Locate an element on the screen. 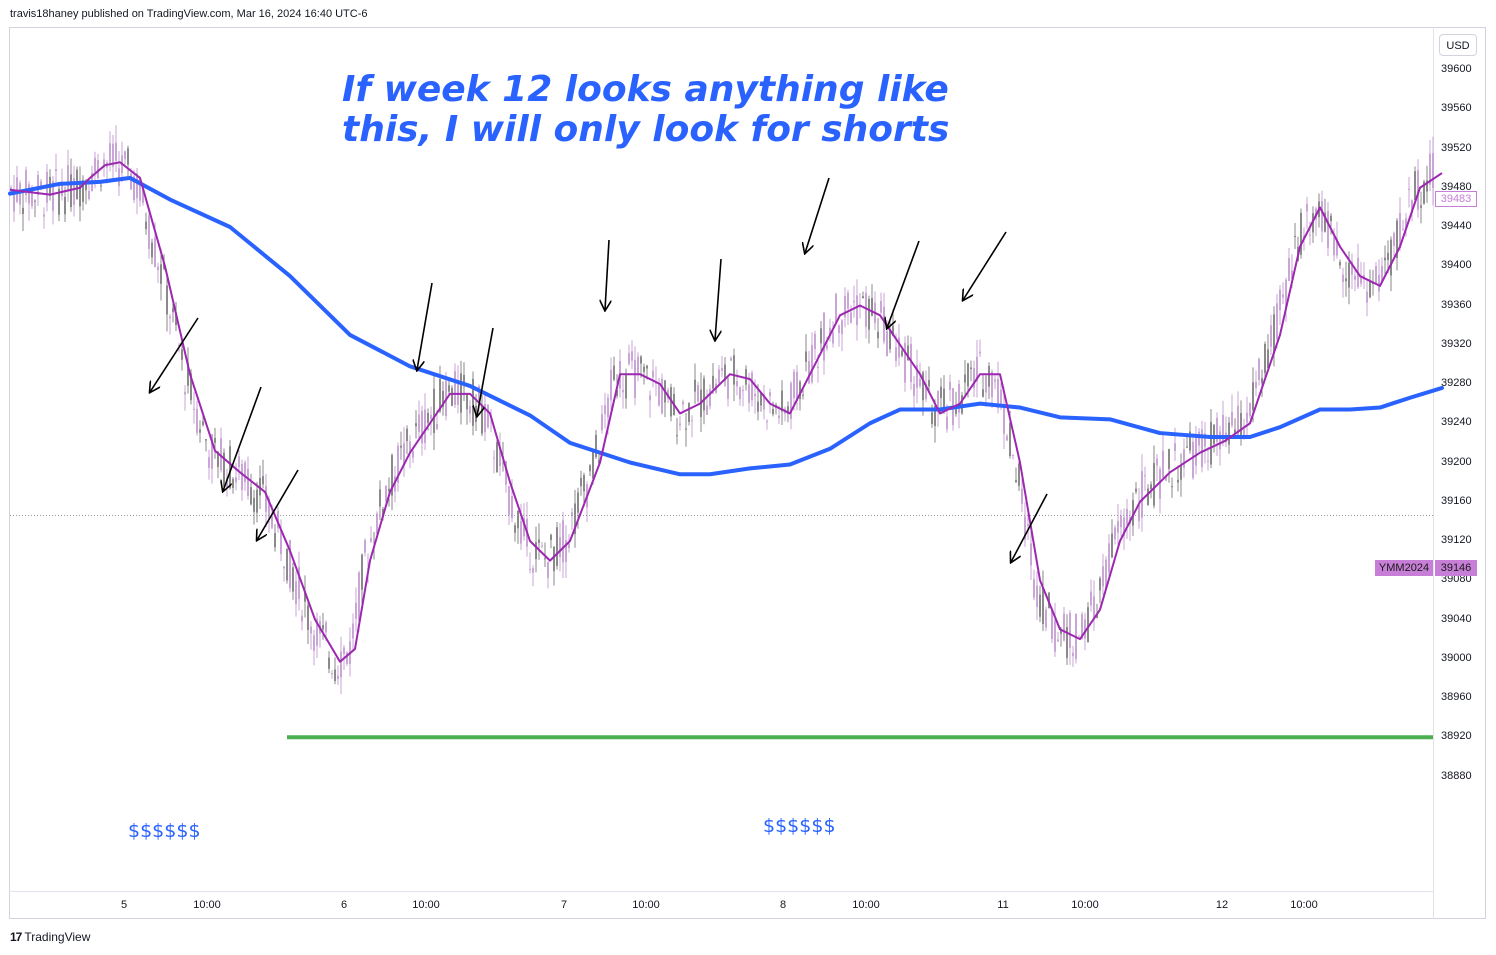 The image size is (1496, 955). currency-label: USD is located at coordinates (1458, 45).